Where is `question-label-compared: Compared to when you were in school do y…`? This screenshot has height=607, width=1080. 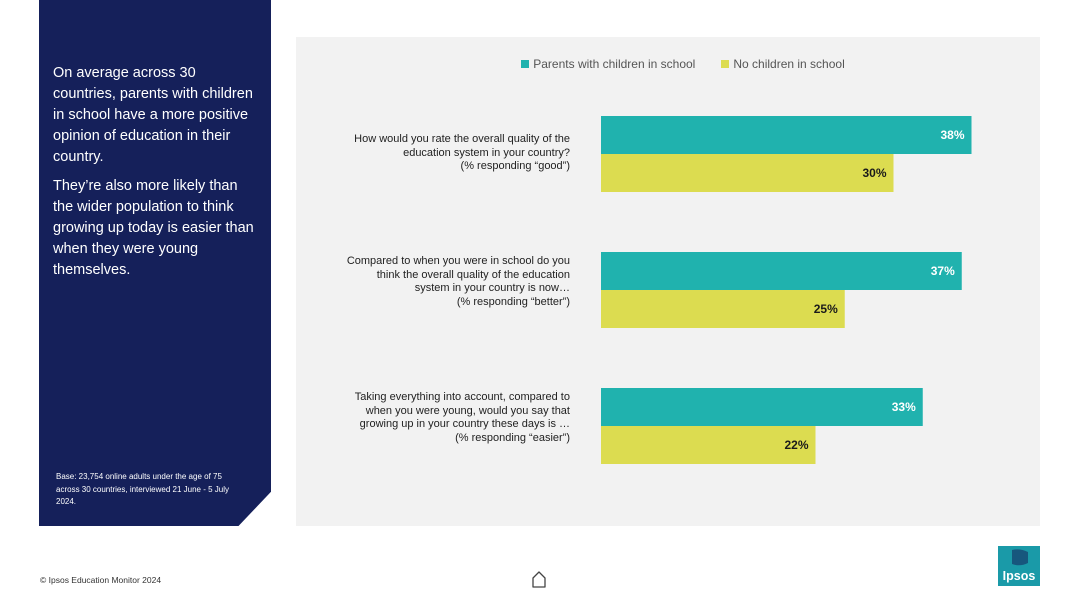 question-label-compared: Compared to when you were in school do y… is located at coordinates (440, 282).